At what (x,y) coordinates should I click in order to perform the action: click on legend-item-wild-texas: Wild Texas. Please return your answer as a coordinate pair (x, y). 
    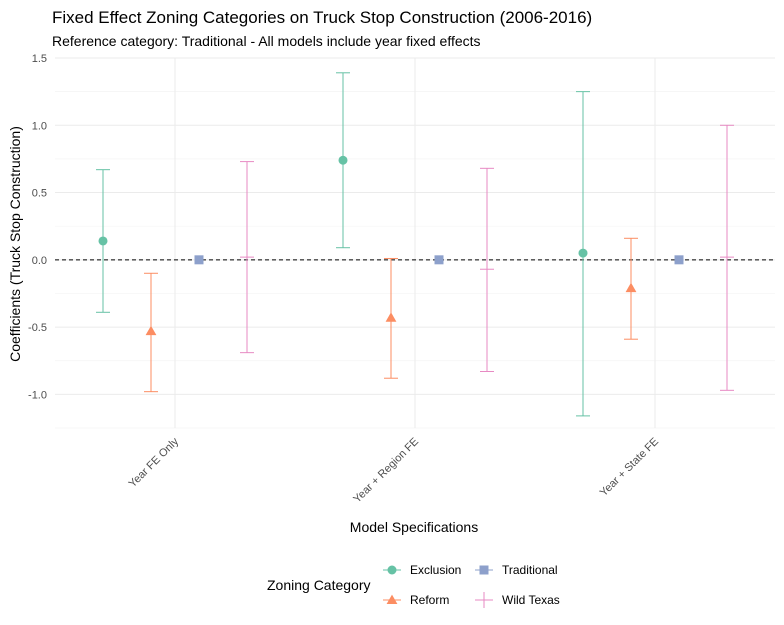
    Looking at the image, I should click on (517, 600).